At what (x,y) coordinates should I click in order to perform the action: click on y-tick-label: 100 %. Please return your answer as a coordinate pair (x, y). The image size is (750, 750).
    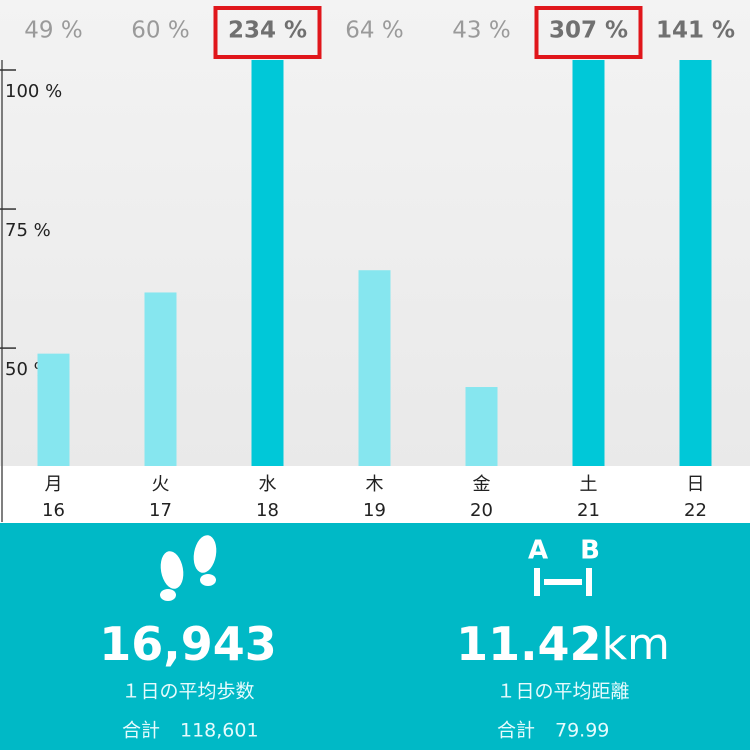
    Looking at the image, I should click on (33, 91).